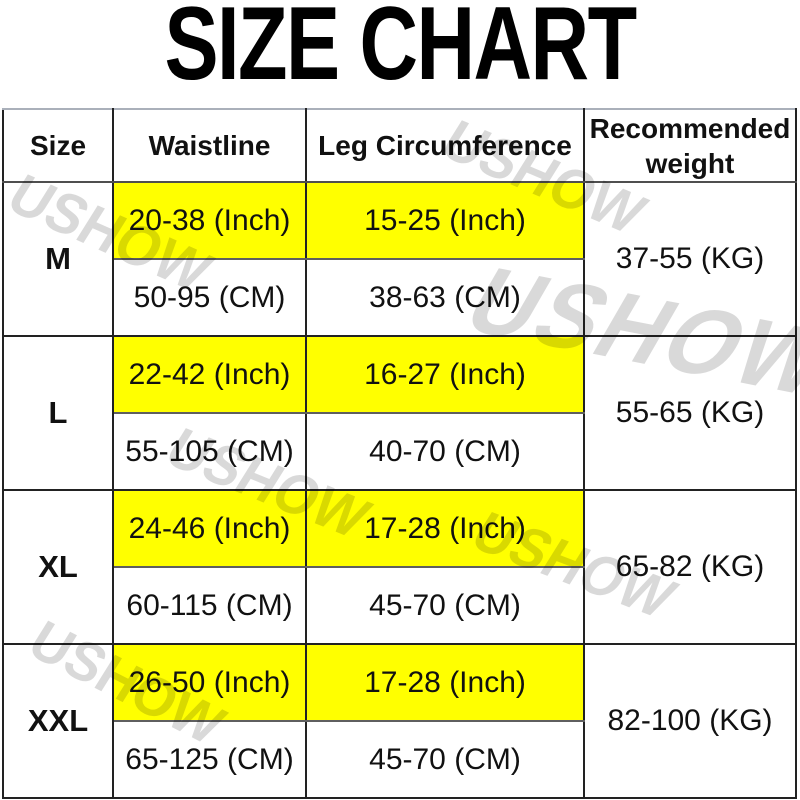  I want to click on cell-size-xxl: XXL, so click(58, 721).